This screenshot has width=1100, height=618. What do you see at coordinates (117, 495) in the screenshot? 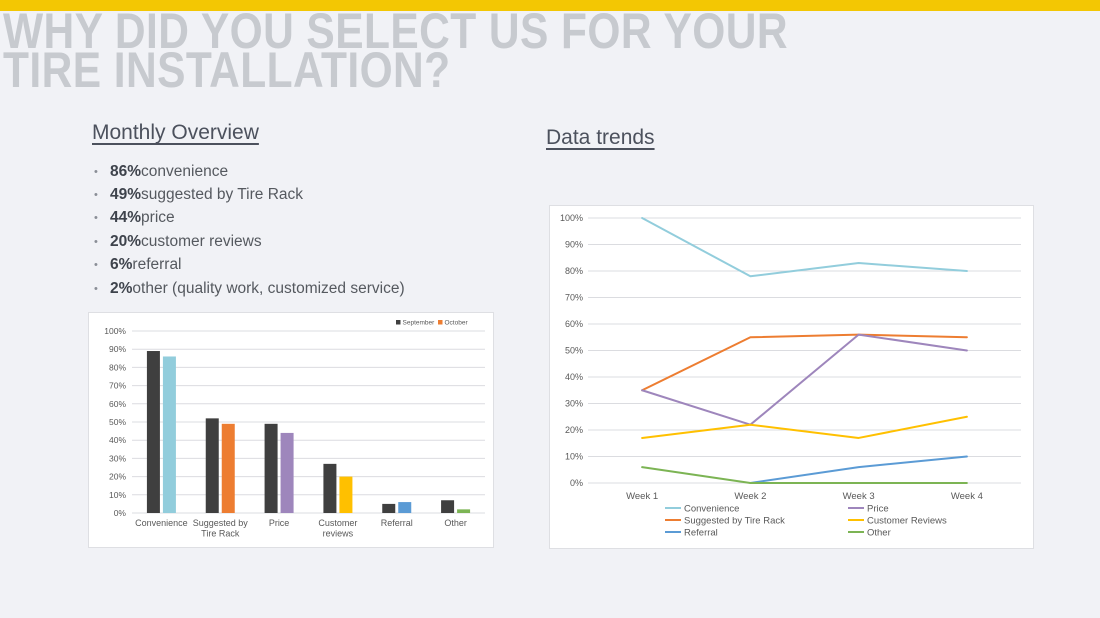
I see `bar-y-tick-label: 10%` at bounding box center [117, 495].